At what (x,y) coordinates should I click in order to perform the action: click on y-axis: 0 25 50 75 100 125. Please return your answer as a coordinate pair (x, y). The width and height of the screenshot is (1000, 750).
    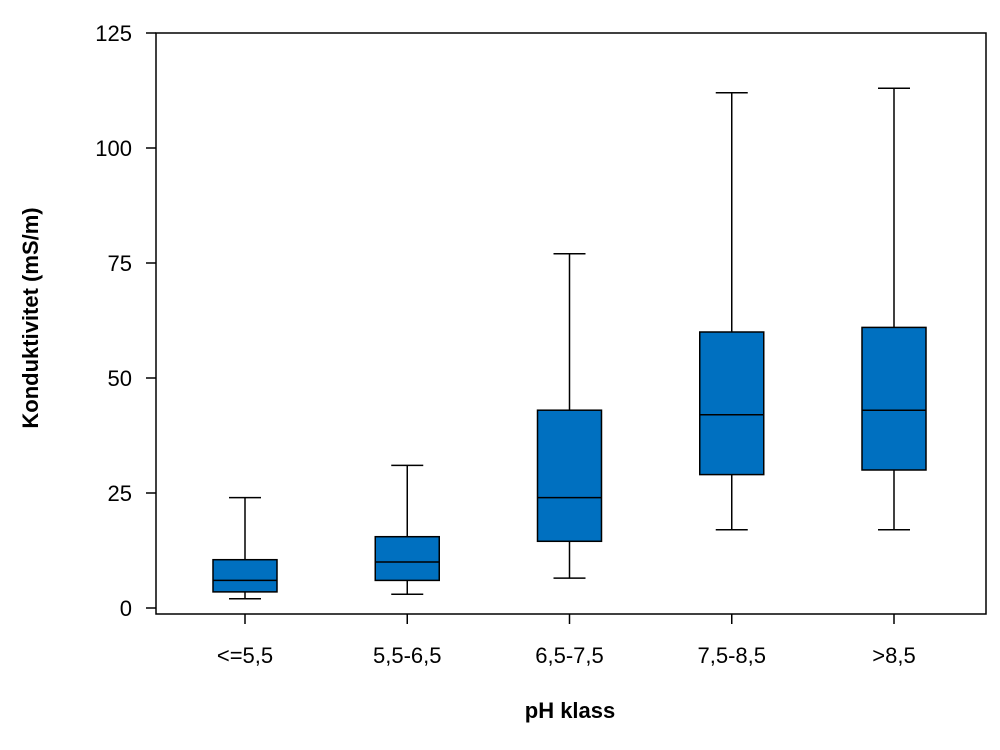
    Looking at the image, I should click on (125, 321).